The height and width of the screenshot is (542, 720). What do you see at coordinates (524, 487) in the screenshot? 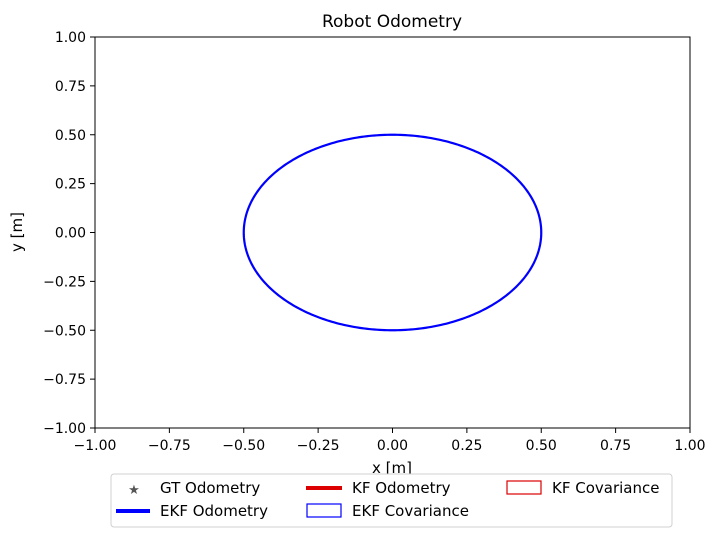
I see `kf-covariance-patch-icon` at bounding box center [524, 487].